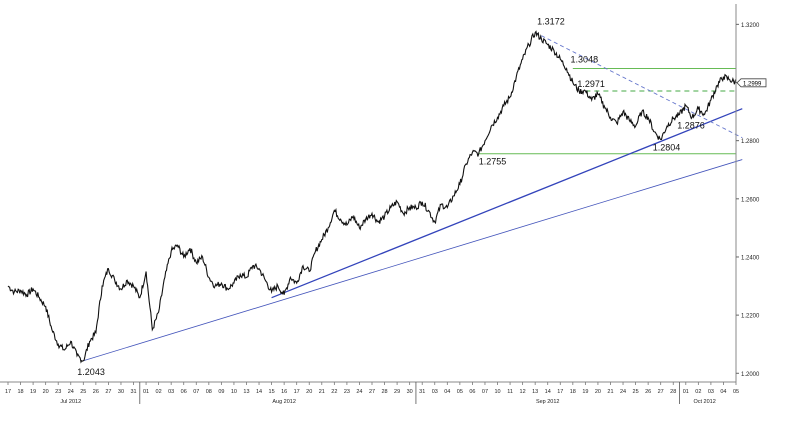 This screenshot has width=805, height=423. Describe the element at coordinates (750, 26) in the screenshot. I see `y-tick-label: 1.3200` at that location.